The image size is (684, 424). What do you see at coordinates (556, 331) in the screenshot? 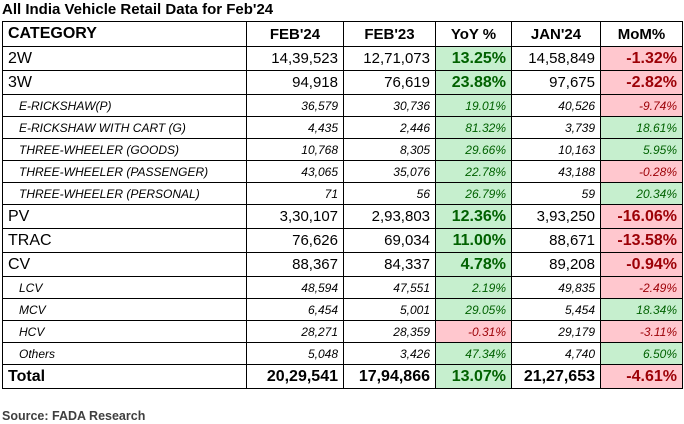
I see `jan24-cell: 29,179` at bounding box center [556, 331].